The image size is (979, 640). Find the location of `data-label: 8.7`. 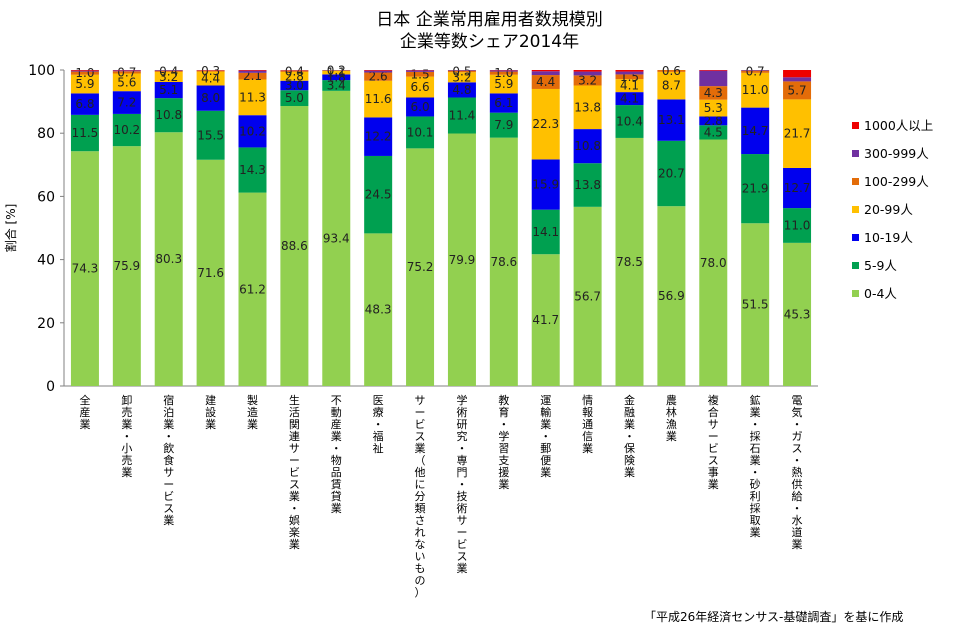

data-label: 8.7 is located at coordinates (671, 86).